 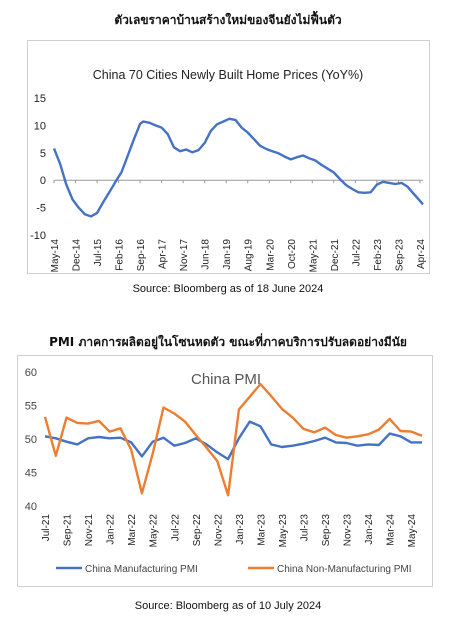 I want to click on legend-manufacturing-label: China Manufacturing PMI, so click(x=141, y=569).